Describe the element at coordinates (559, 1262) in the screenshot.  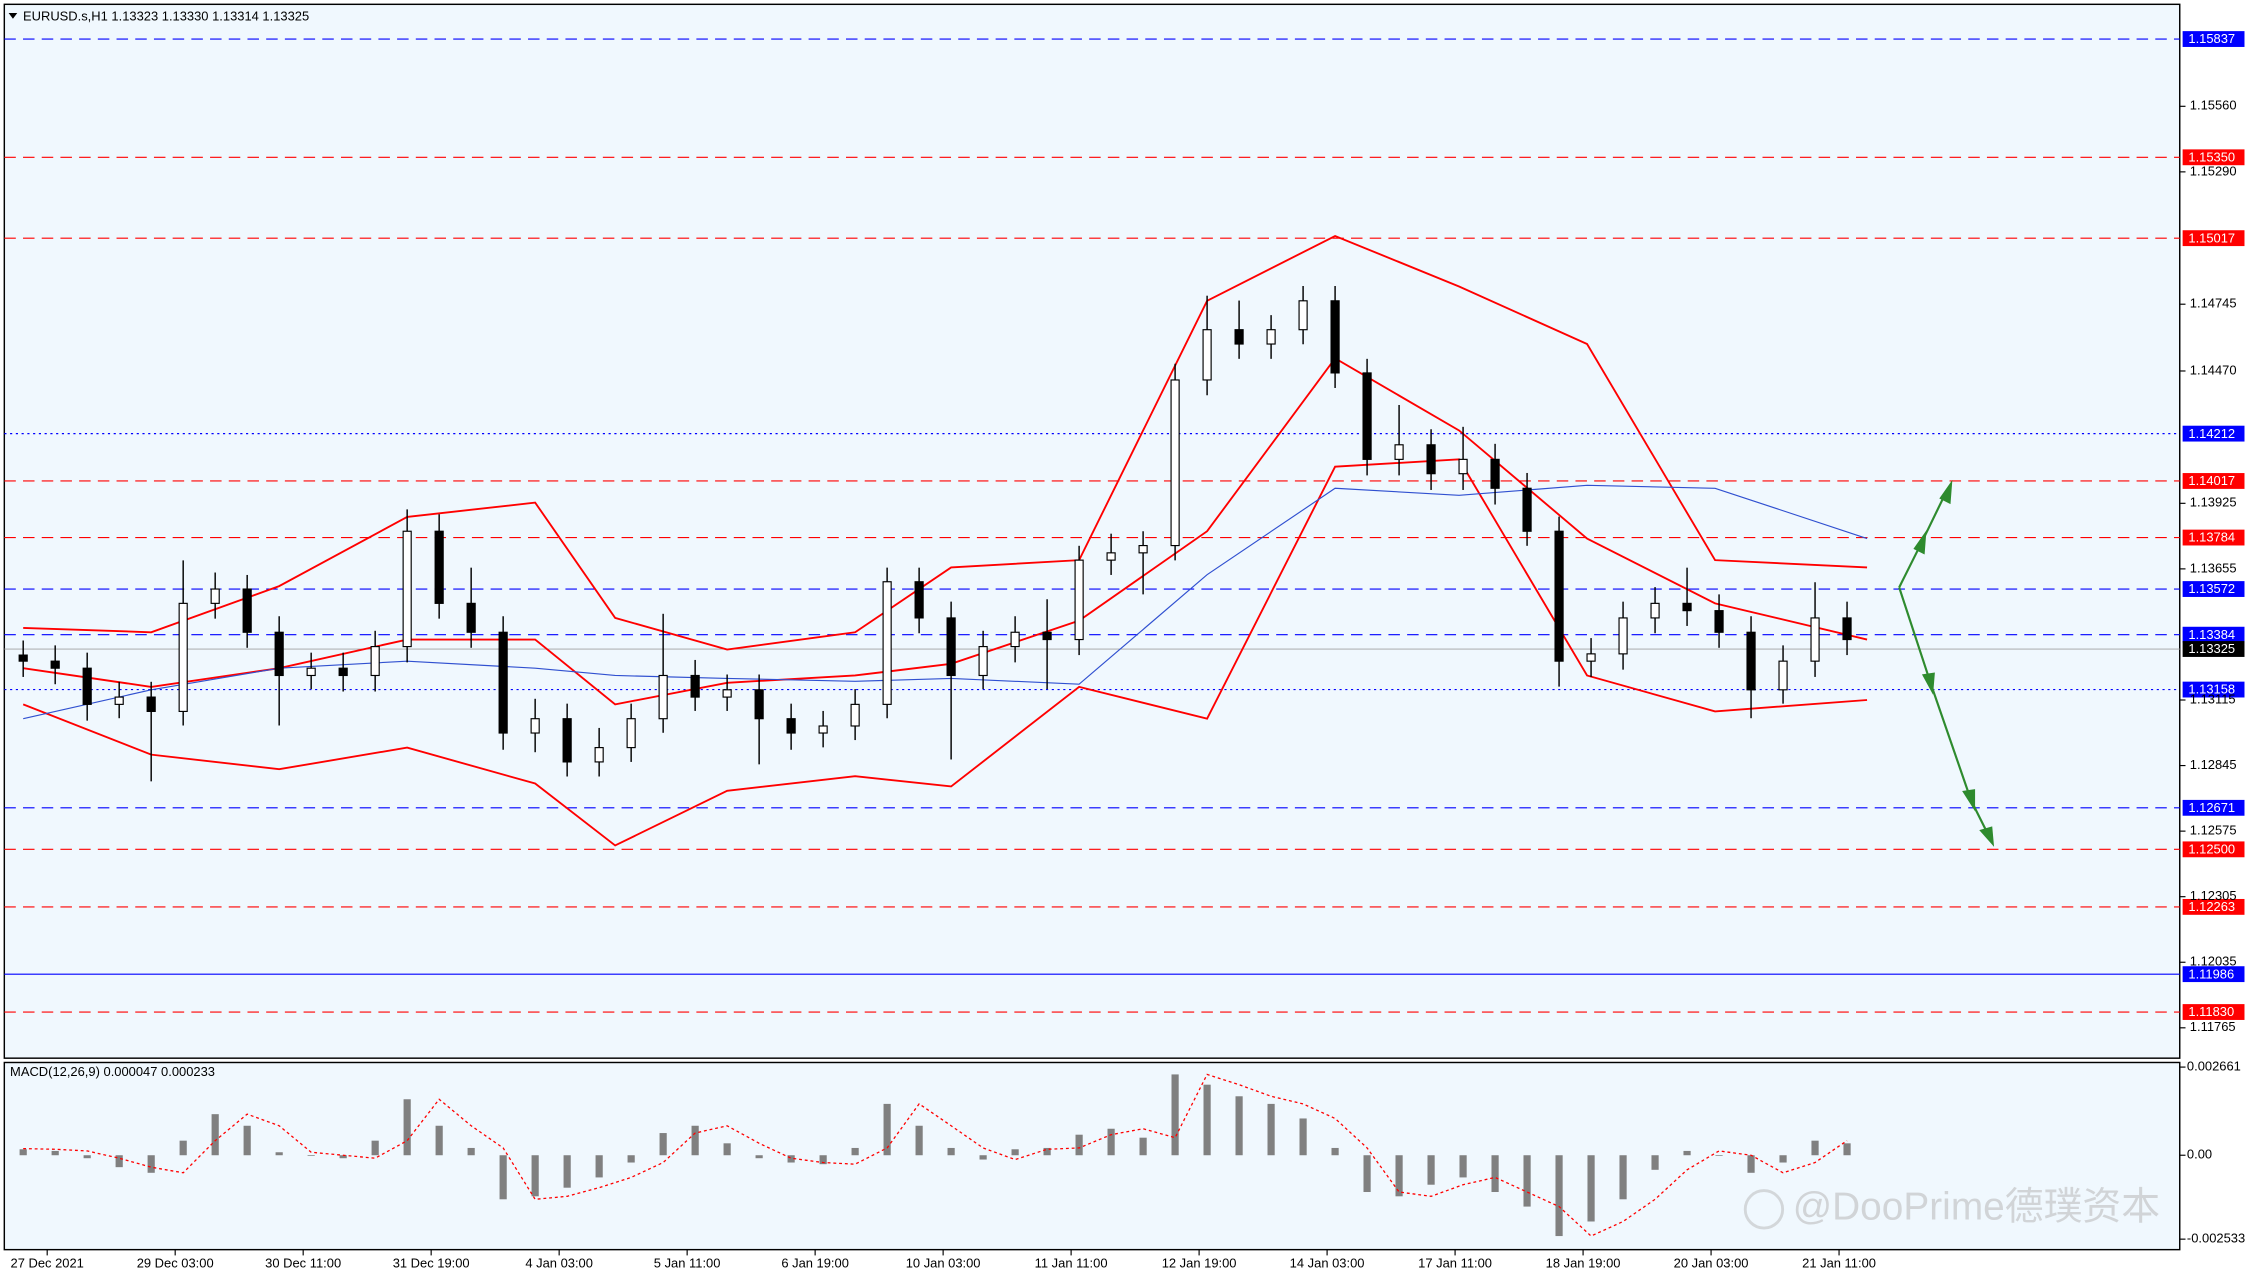
I see `x-tick-label: 4 Jan 03:00` at that location.